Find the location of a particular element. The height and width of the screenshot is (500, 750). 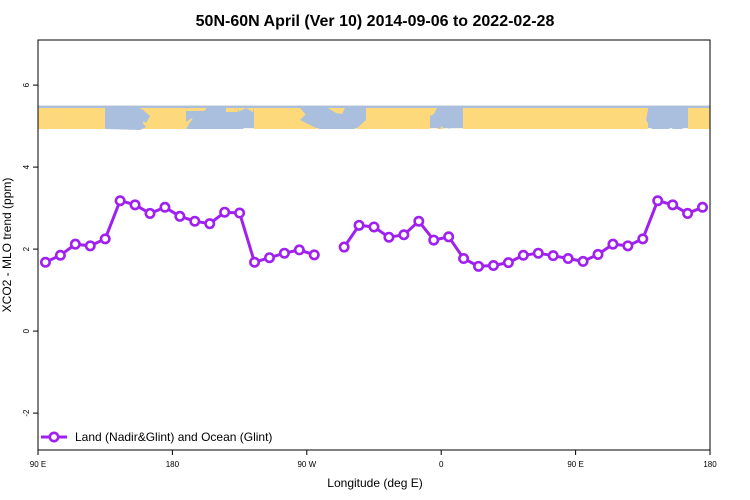

y-tick-label: 2 is located at coordinates (26, 248).